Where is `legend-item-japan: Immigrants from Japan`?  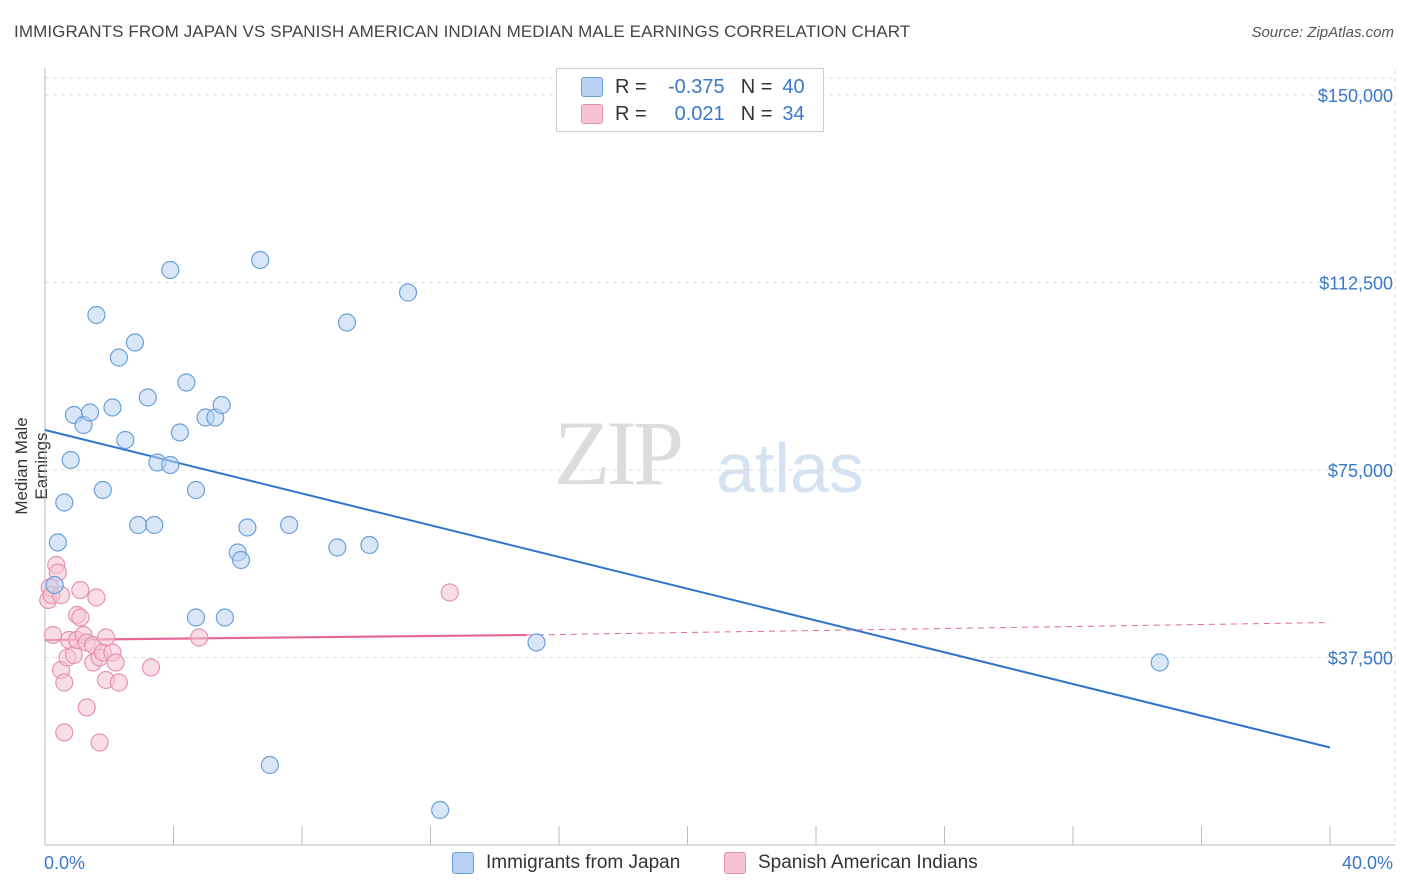
legend-item-japan: Immigrants from Japan is located at coordinates (566, 863).